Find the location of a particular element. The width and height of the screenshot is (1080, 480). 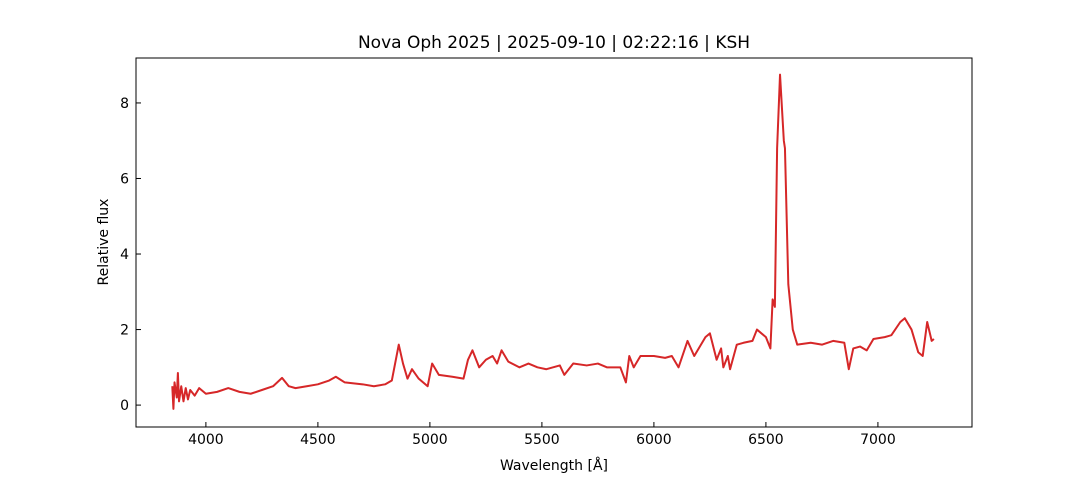

y-tick-label: 0 is located at coordinates (124, 406).